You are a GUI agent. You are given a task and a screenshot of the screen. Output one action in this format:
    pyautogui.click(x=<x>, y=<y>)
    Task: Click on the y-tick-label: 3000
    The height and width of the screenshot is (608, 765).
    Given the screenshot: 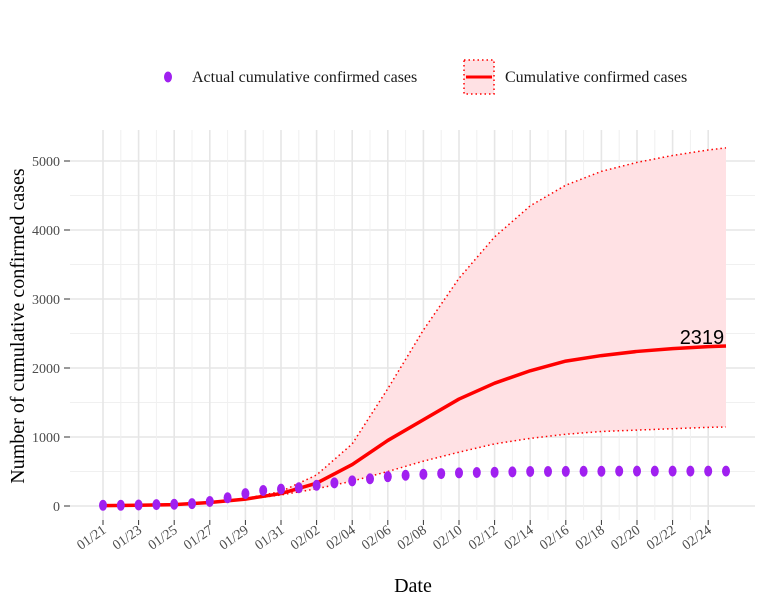 What is the action you would take?
    pyautogui.click(x=46, y=300)
    